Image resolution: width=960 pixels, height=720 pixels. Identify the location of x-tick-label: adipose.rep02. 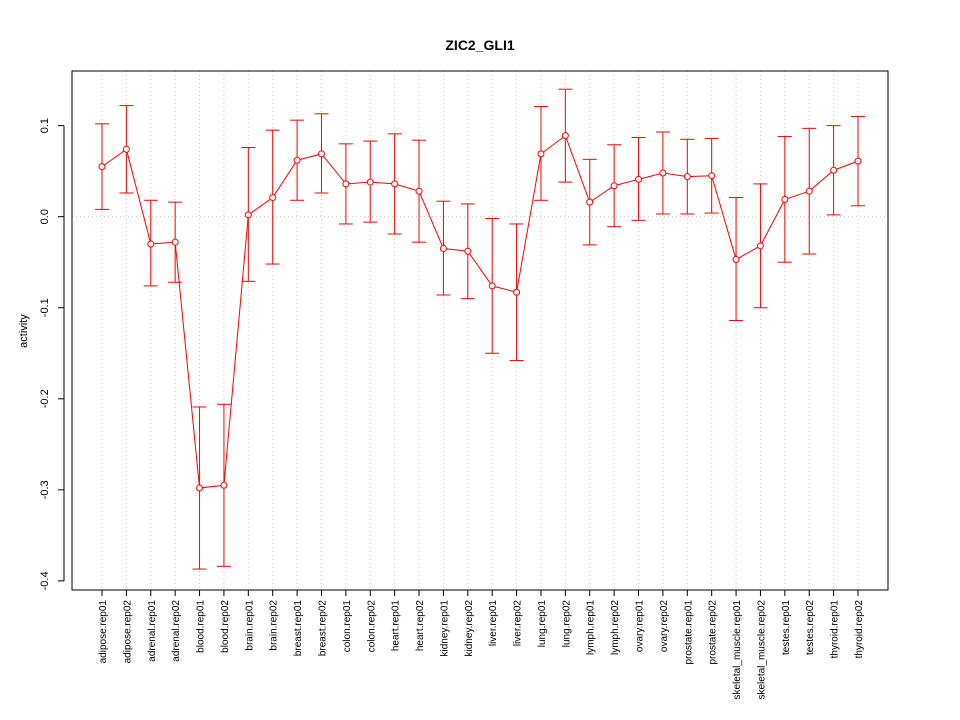
(127, 632).